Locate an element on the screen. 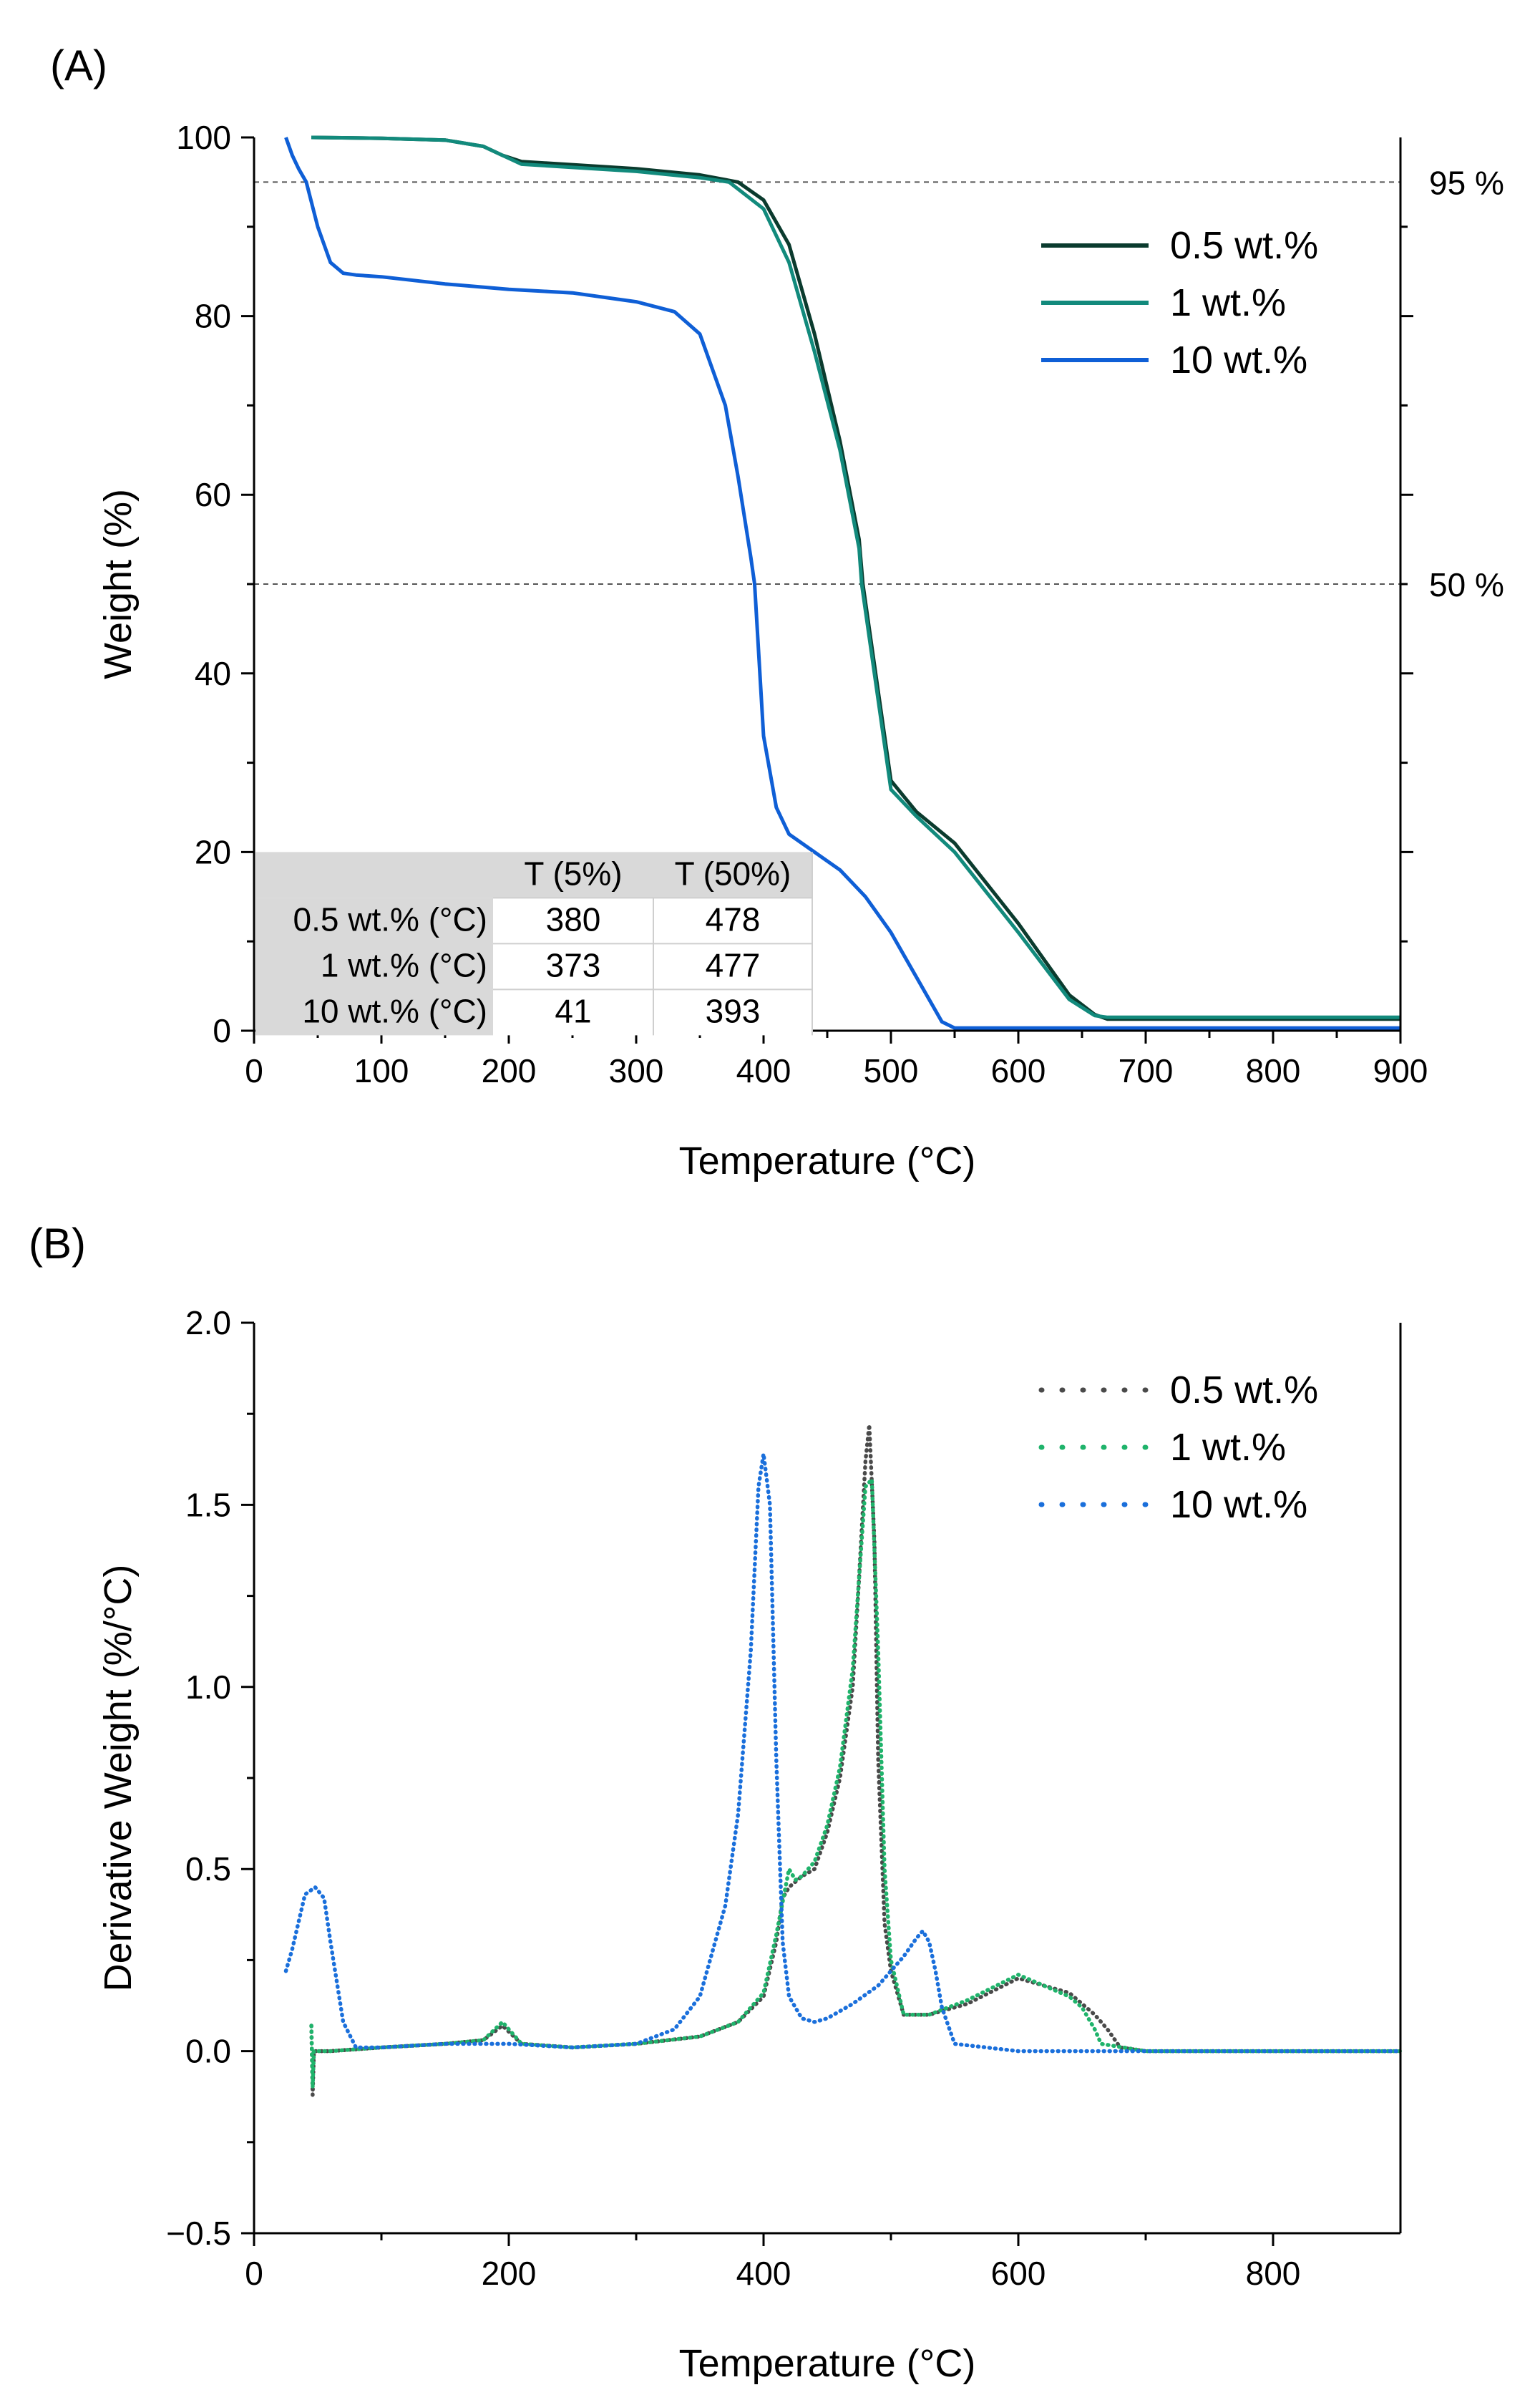 This screenshot has height=2400, width=1540. table-rowheader-bg is located at coordinates (374, 967).